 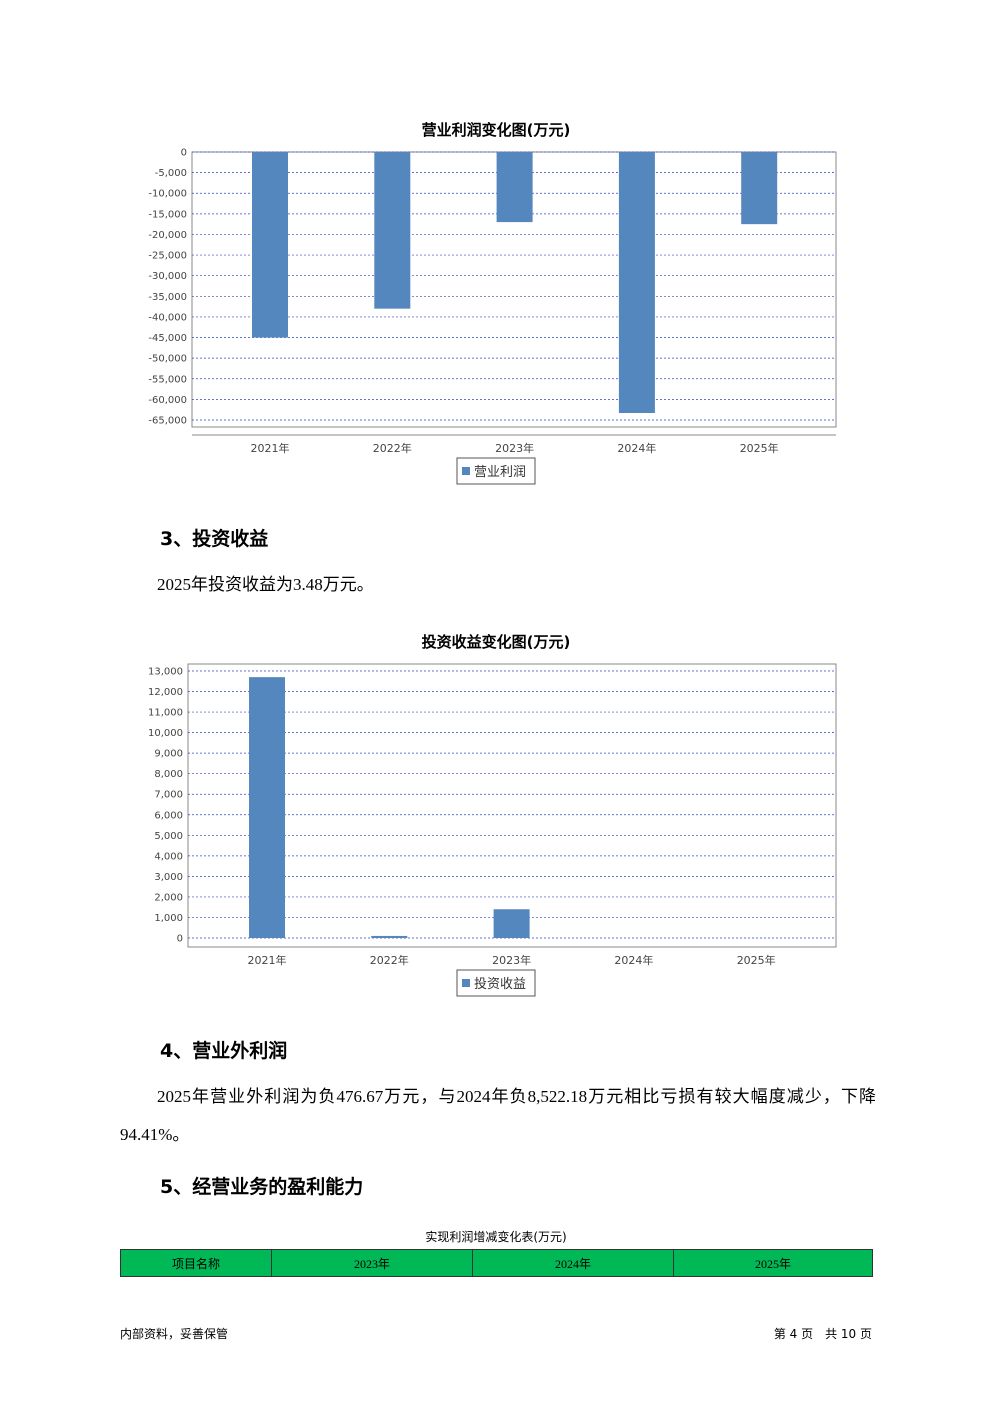 I want to click on y-tick-label: -30,000, so click(x=167, y=276).